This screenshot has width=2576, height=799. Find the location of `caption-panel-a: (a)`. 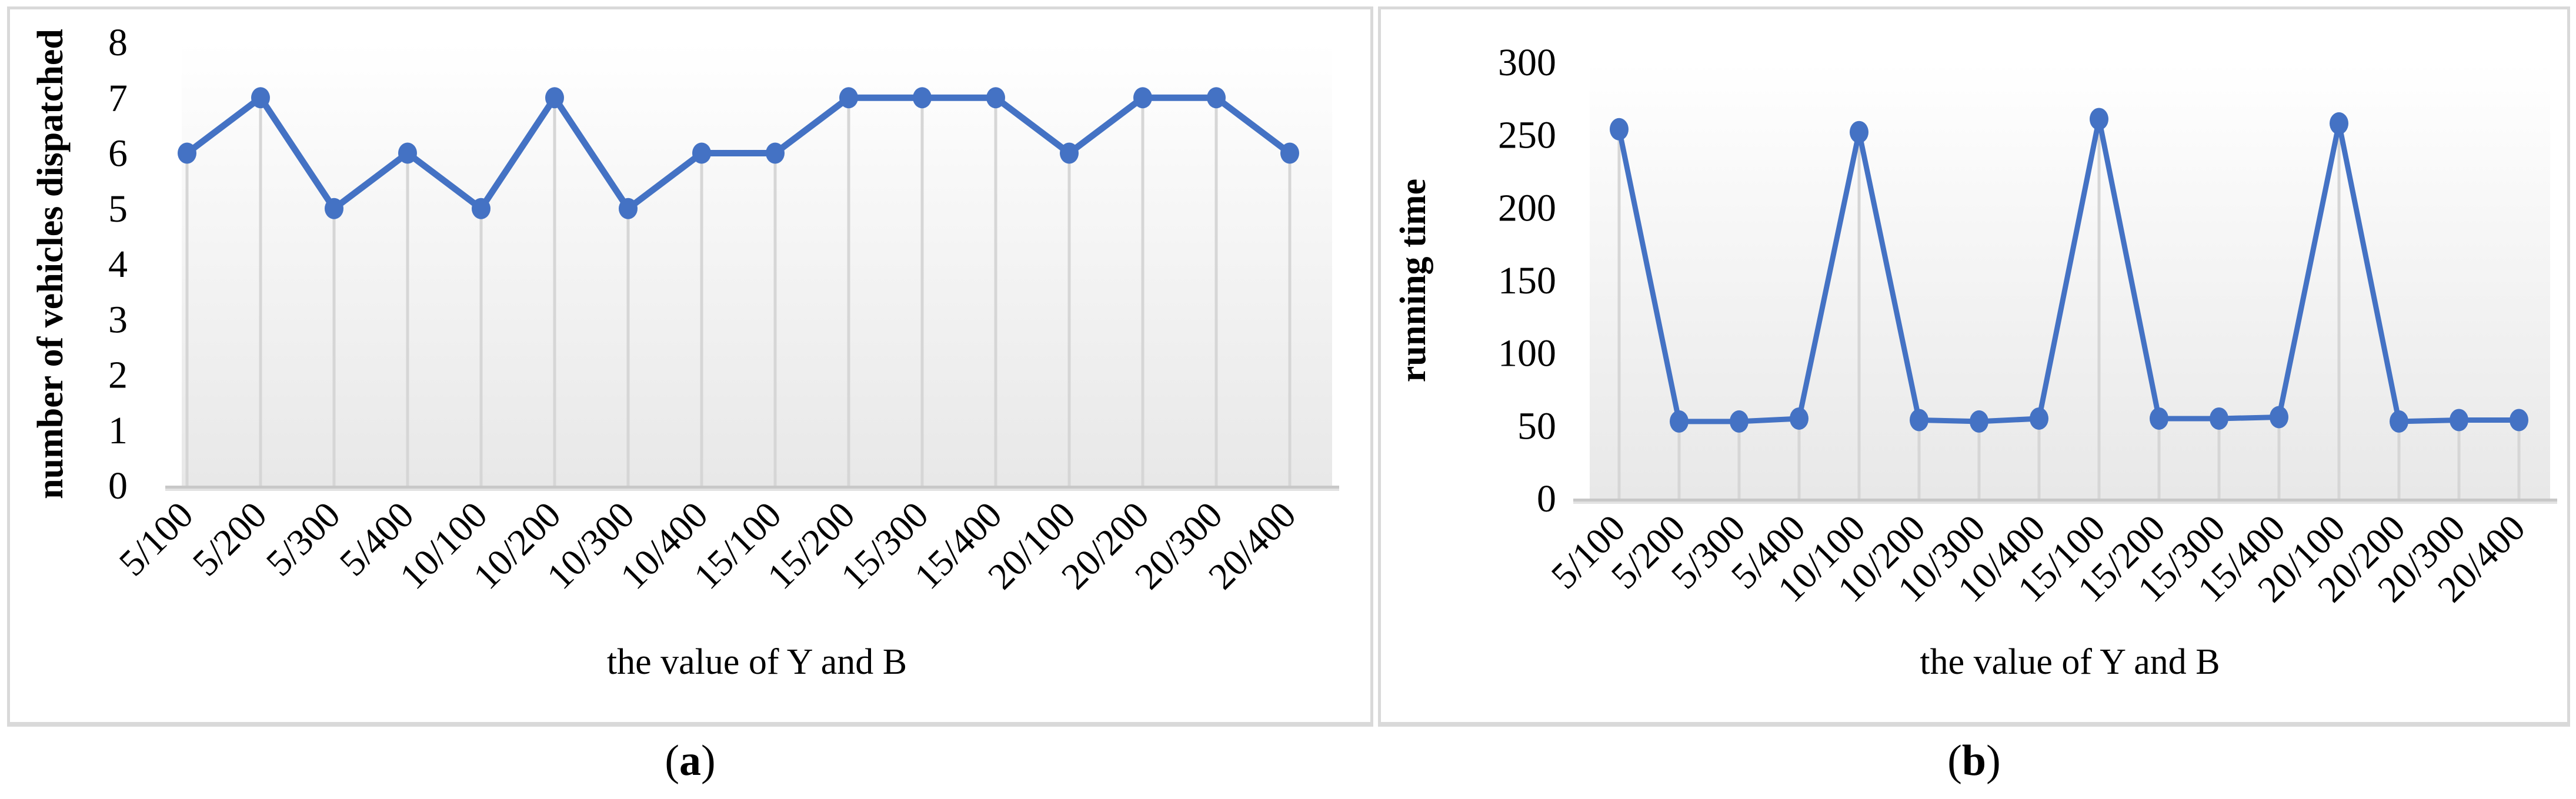

caption-panel-a: (a) is located at coordinates (690, 761).